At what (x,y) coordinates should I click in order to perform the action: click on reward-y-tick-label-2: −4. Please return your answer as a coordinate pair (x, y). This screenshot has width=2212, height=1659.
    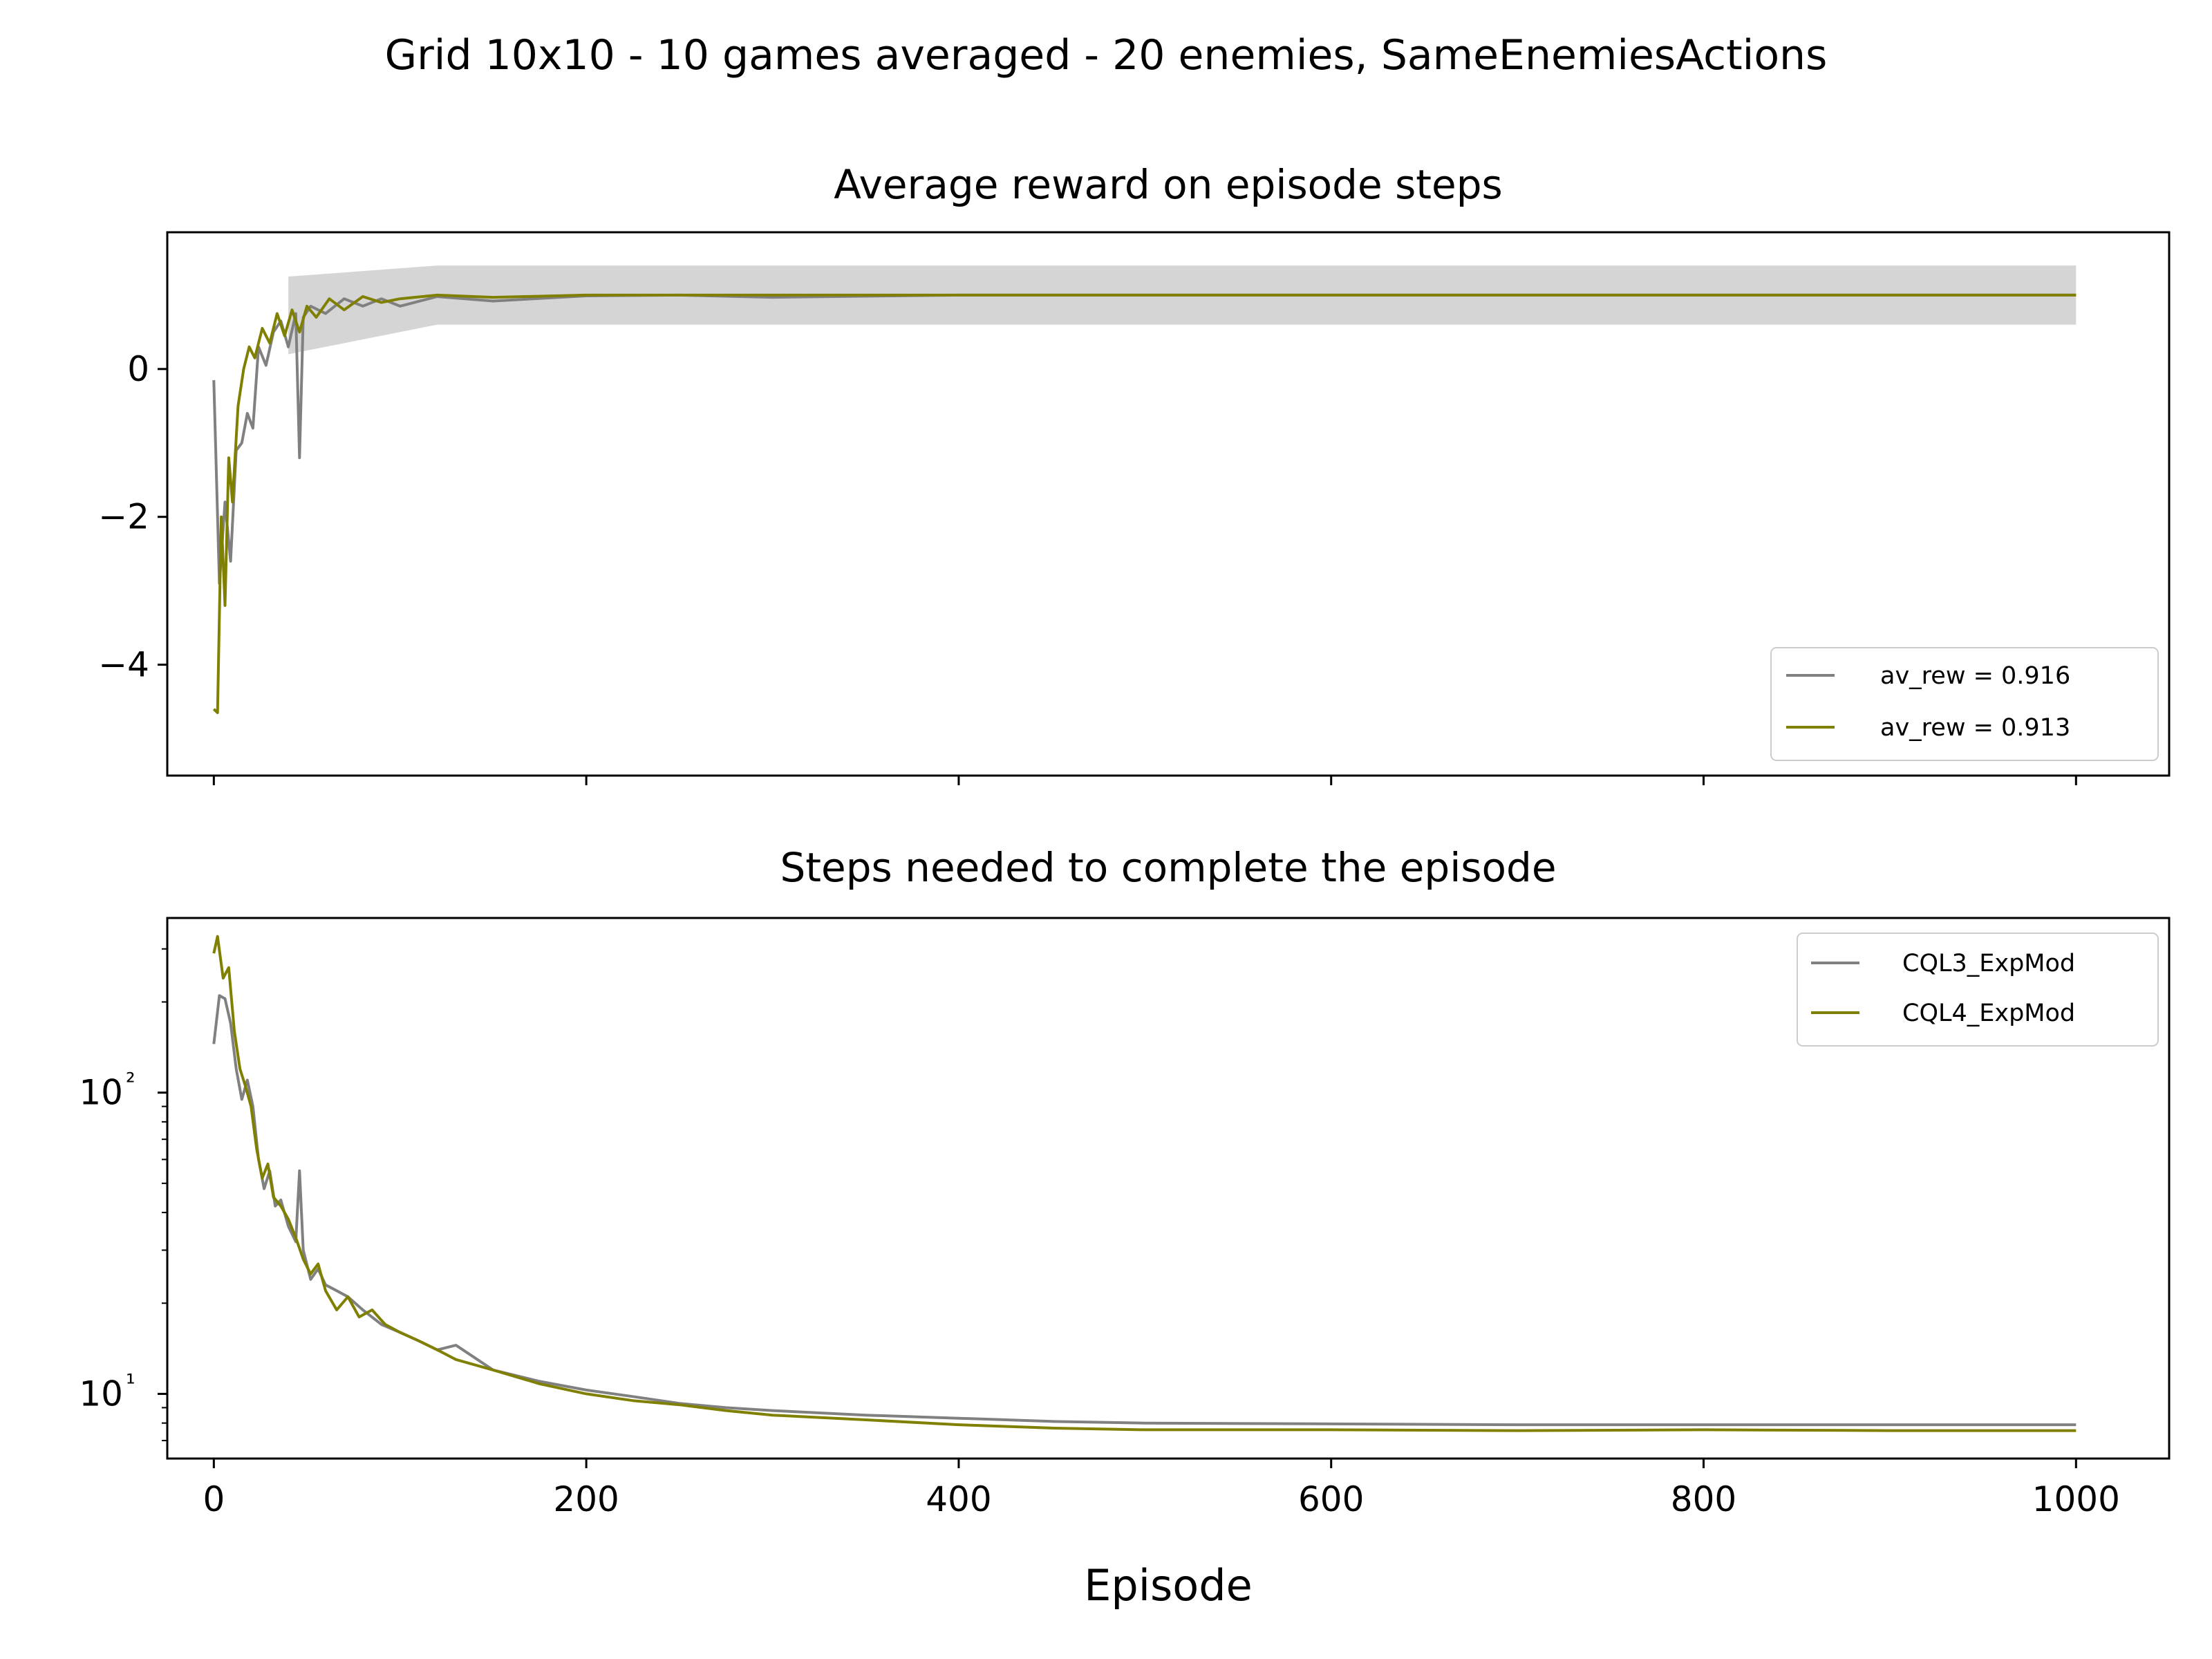
    Looking at the image, I should click on (123, 665).